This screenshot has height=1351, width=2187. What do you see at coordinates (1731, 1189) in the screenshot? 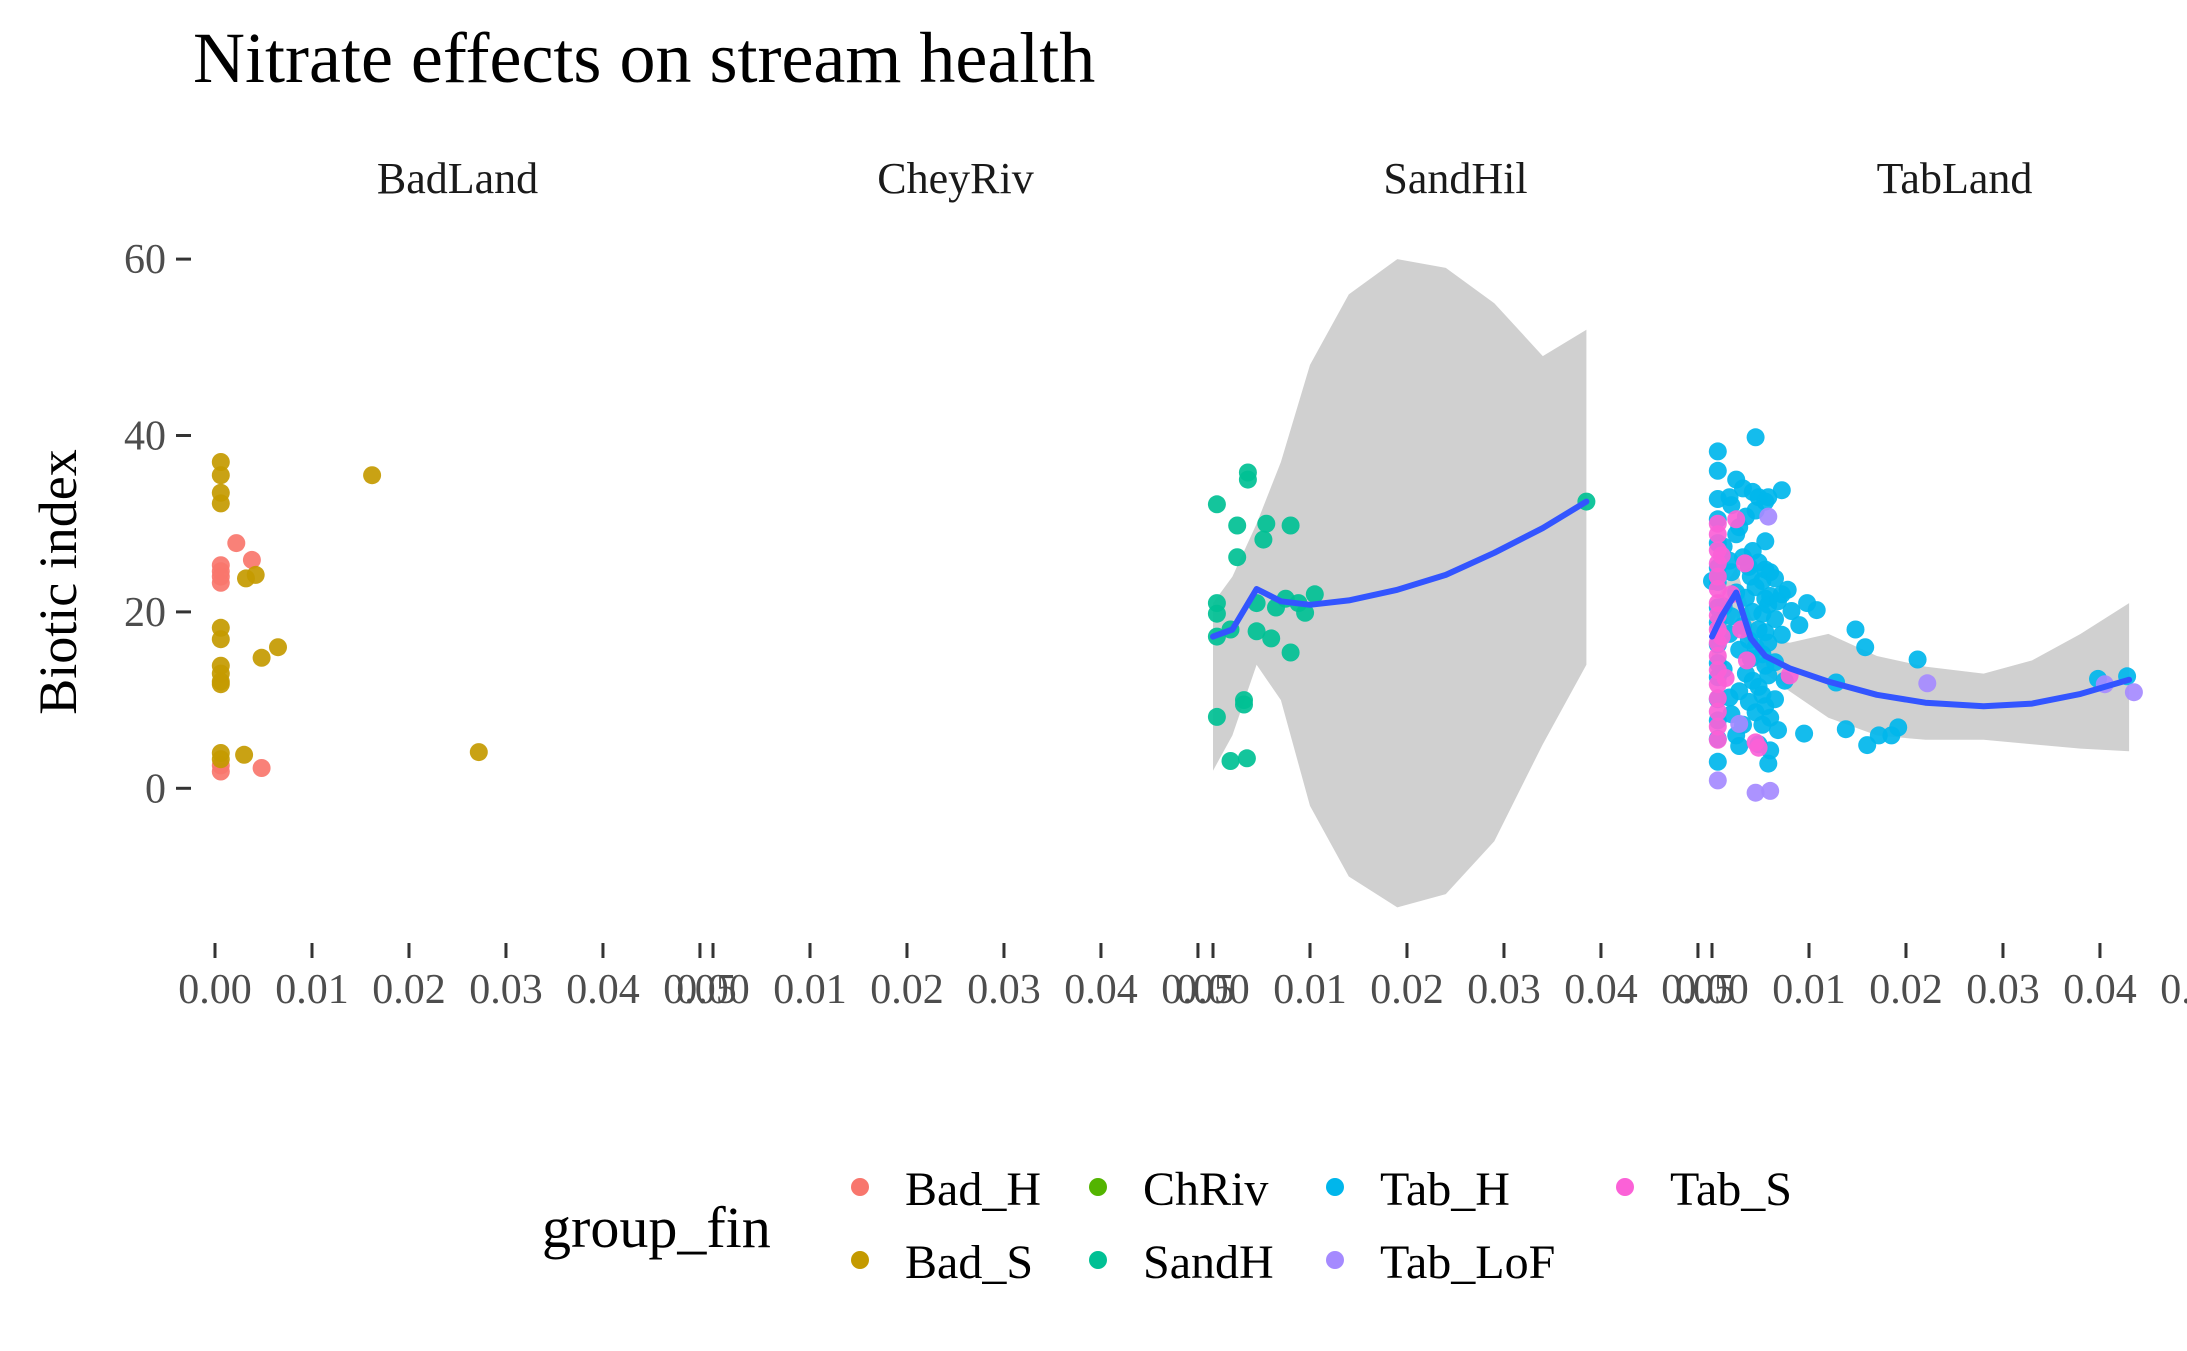
I see `legend-label: Tab_S` at bounding box center [1731, 1189].